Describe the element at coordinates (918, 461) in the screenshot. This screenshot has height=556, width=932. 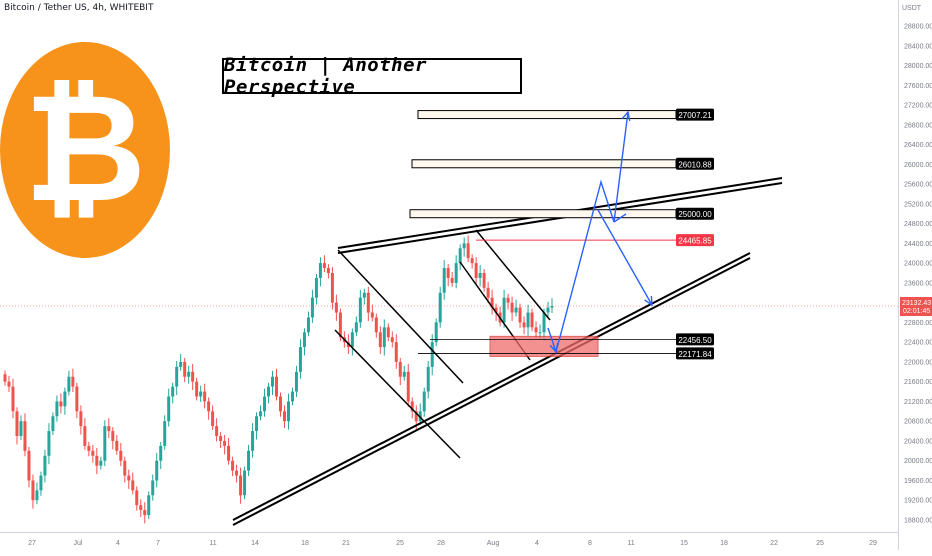
I see `price-tick-label: 20000.00` at that location.